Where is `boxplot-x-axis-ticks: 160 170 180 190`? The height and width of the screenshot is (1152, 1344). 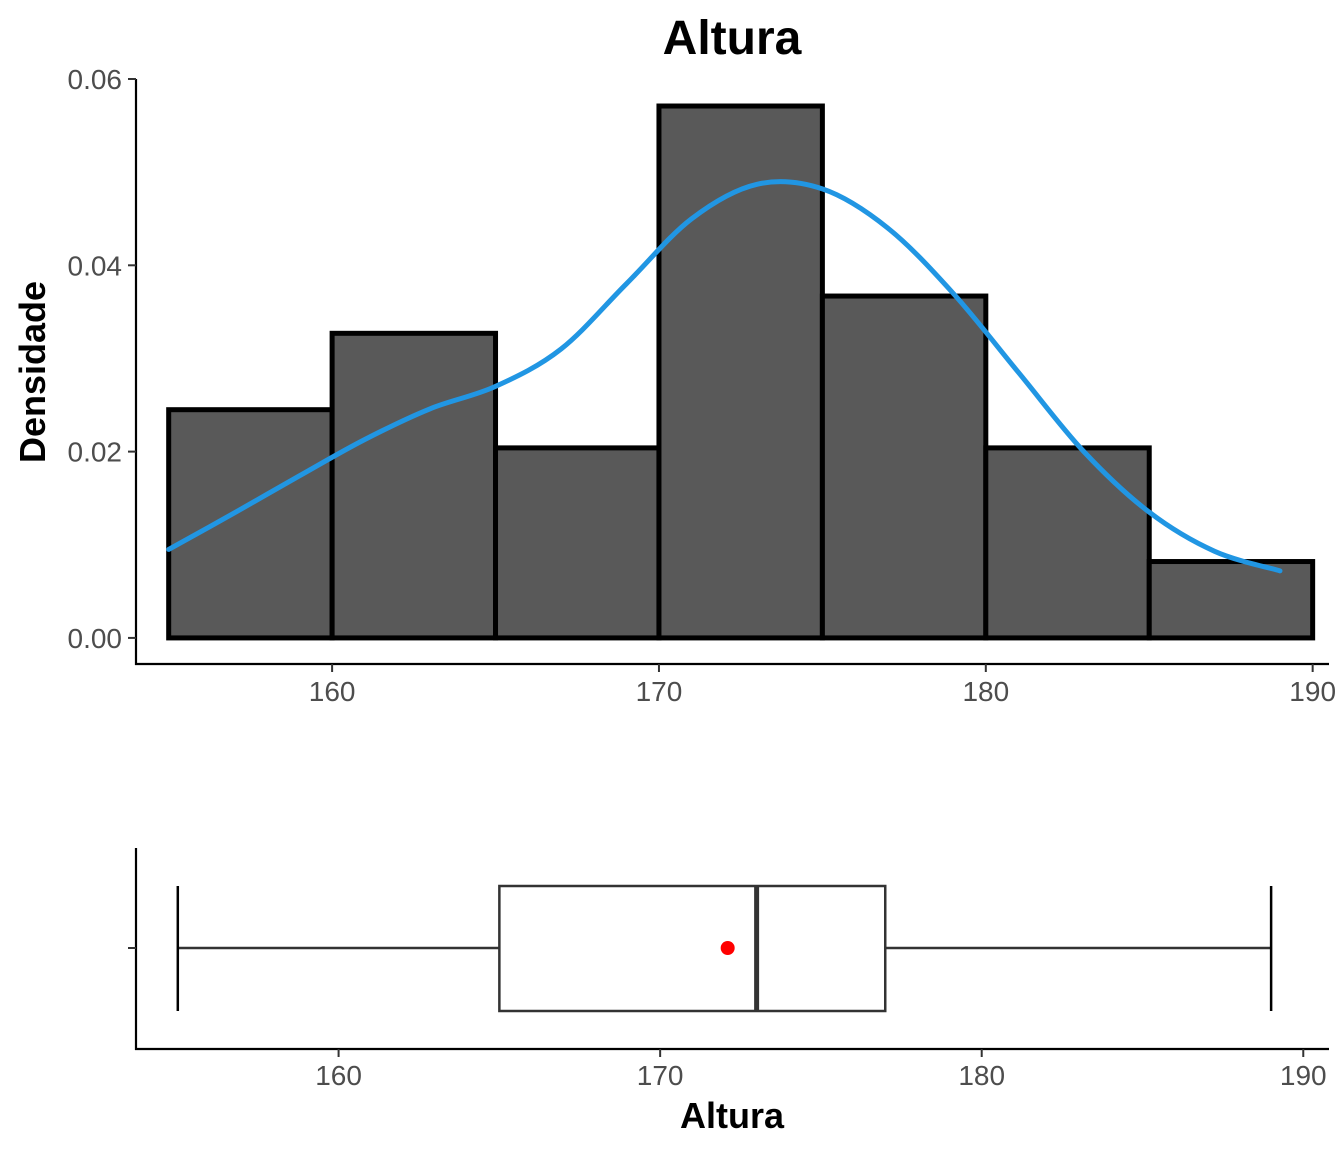 boxplot-x-axis-ticks: 160 170 180 190 is located at coordinates (821, 1070).